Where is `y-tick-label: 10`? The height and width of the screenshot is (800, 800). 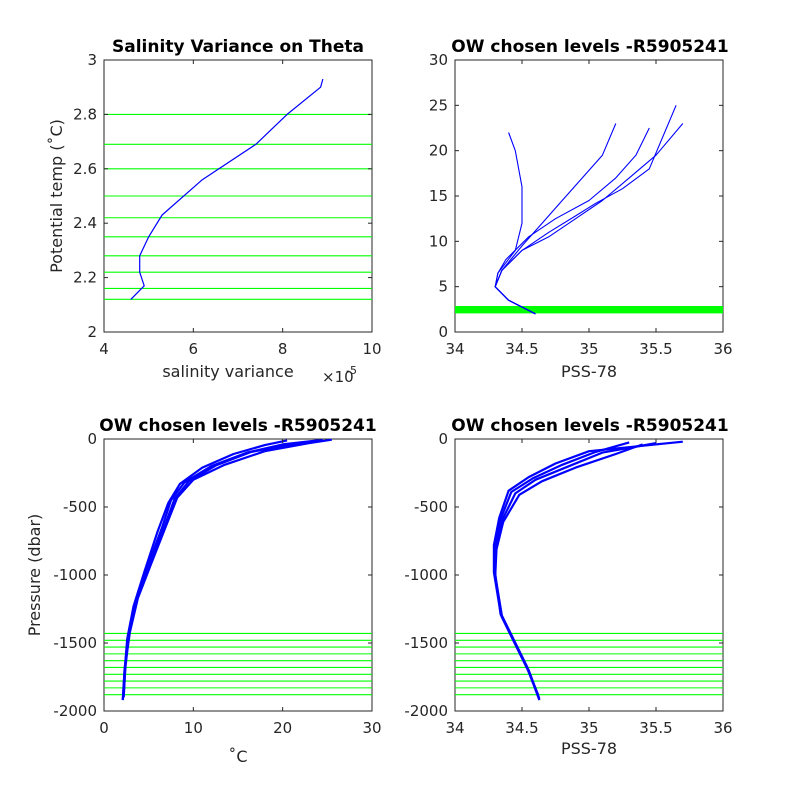
y-tick-label: 10 is located at coordinates (438, 241).